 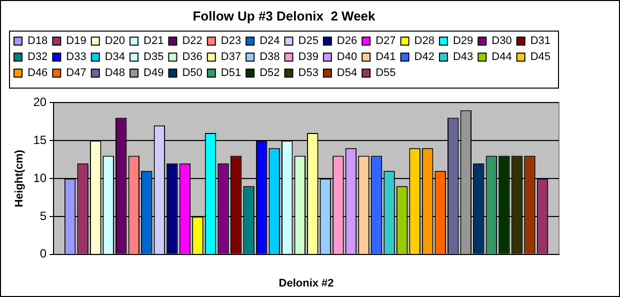 What do you see at coordinates (43, 253) in the screenshot?
I see `y-tick-label: 0` at bounding box center [43, 253].